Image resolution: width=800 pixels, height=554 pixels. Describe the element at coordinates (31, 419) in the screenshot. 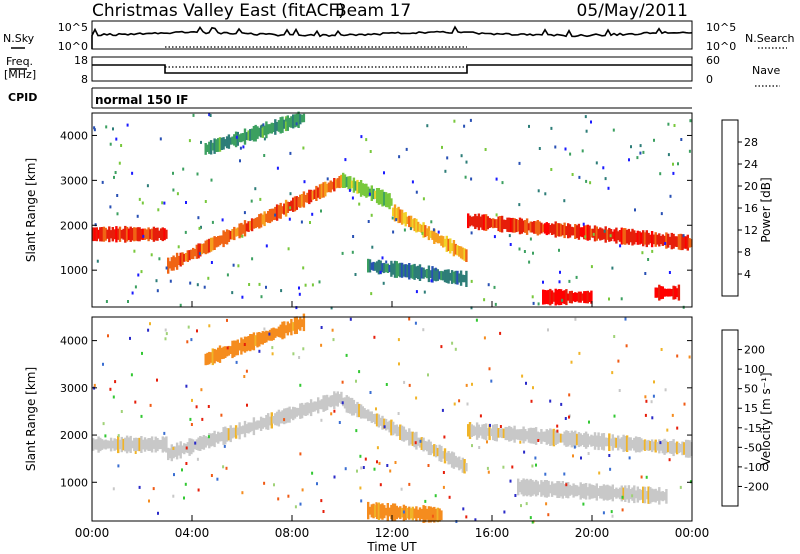

I see `velocity-y-axis-label: Slant Range [km]` at that location.